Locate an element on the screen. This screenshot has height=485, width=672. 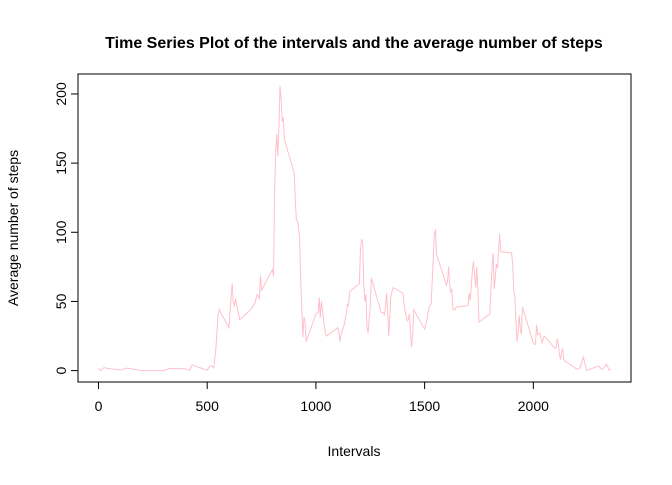
y-tick-label: 200 is located at coordinates (61, 94).